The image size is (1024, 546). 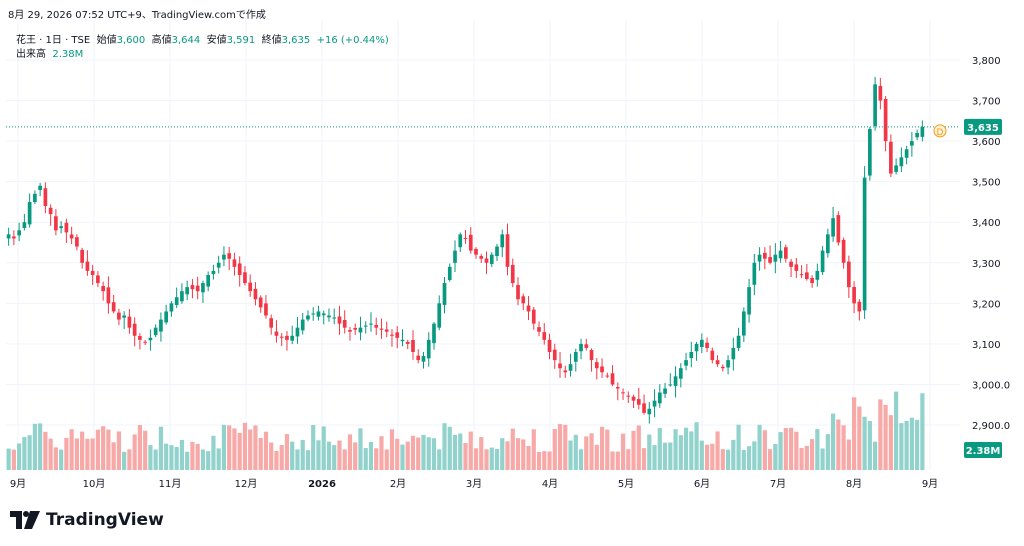 I want to click on tradingview-logo: TradingView, so click(x=87, y=520).